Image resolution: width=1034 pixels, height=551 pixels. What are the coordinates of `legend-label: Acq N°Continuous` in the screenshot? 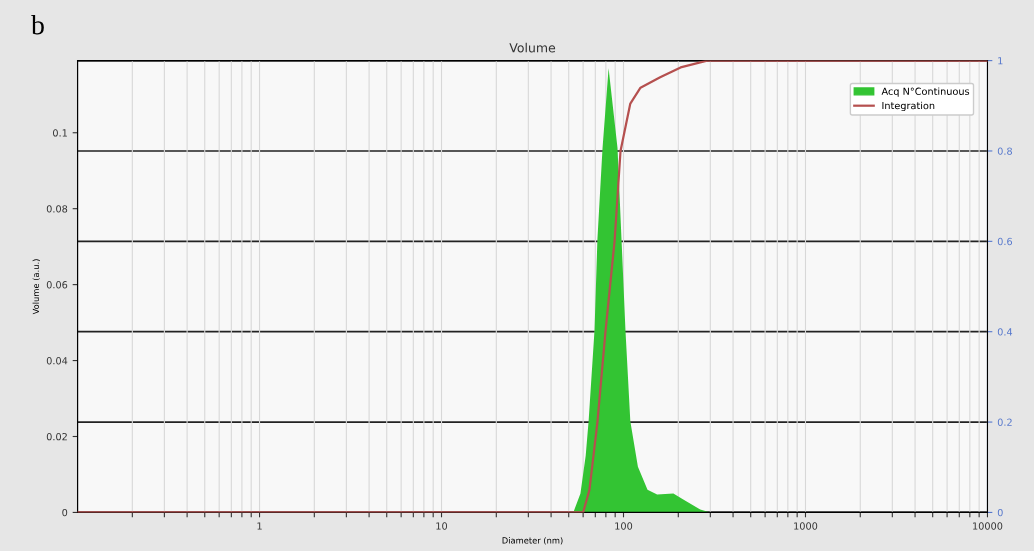 It's located at (925, 92).